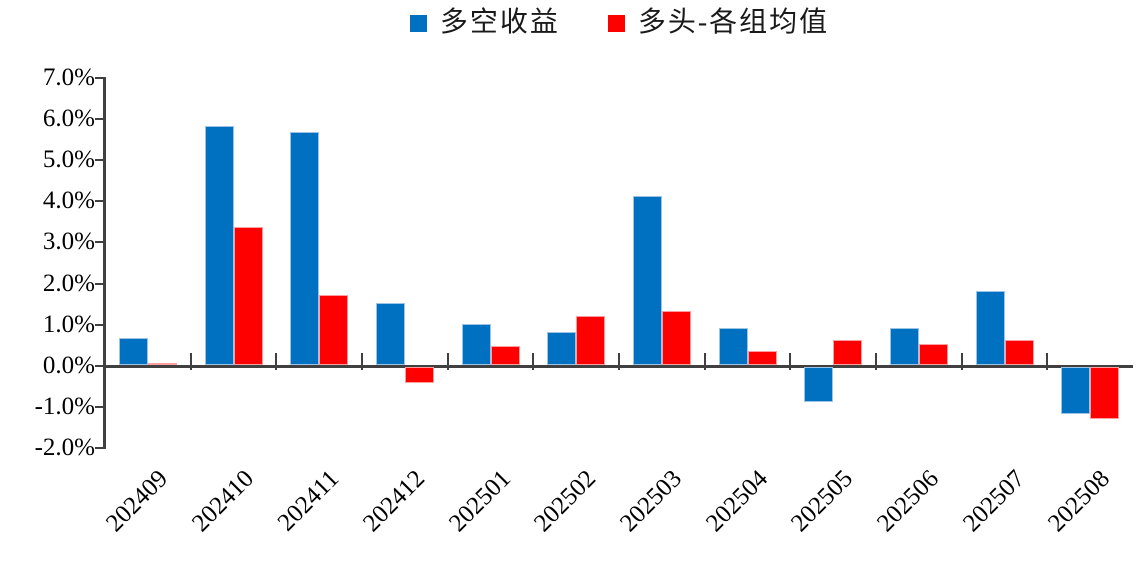  What do you see at coordinates (68, 77) in the screenshot?
I see `y-tick-label: 7.0%` at bounding box center [68, 77].